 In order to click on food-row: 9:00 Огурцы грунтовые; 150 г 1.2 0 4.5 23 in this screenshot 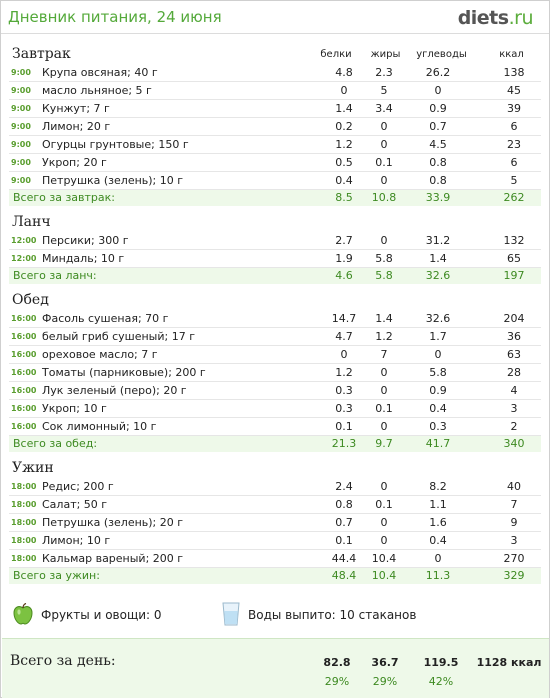, I will do `click(275, 145)`.